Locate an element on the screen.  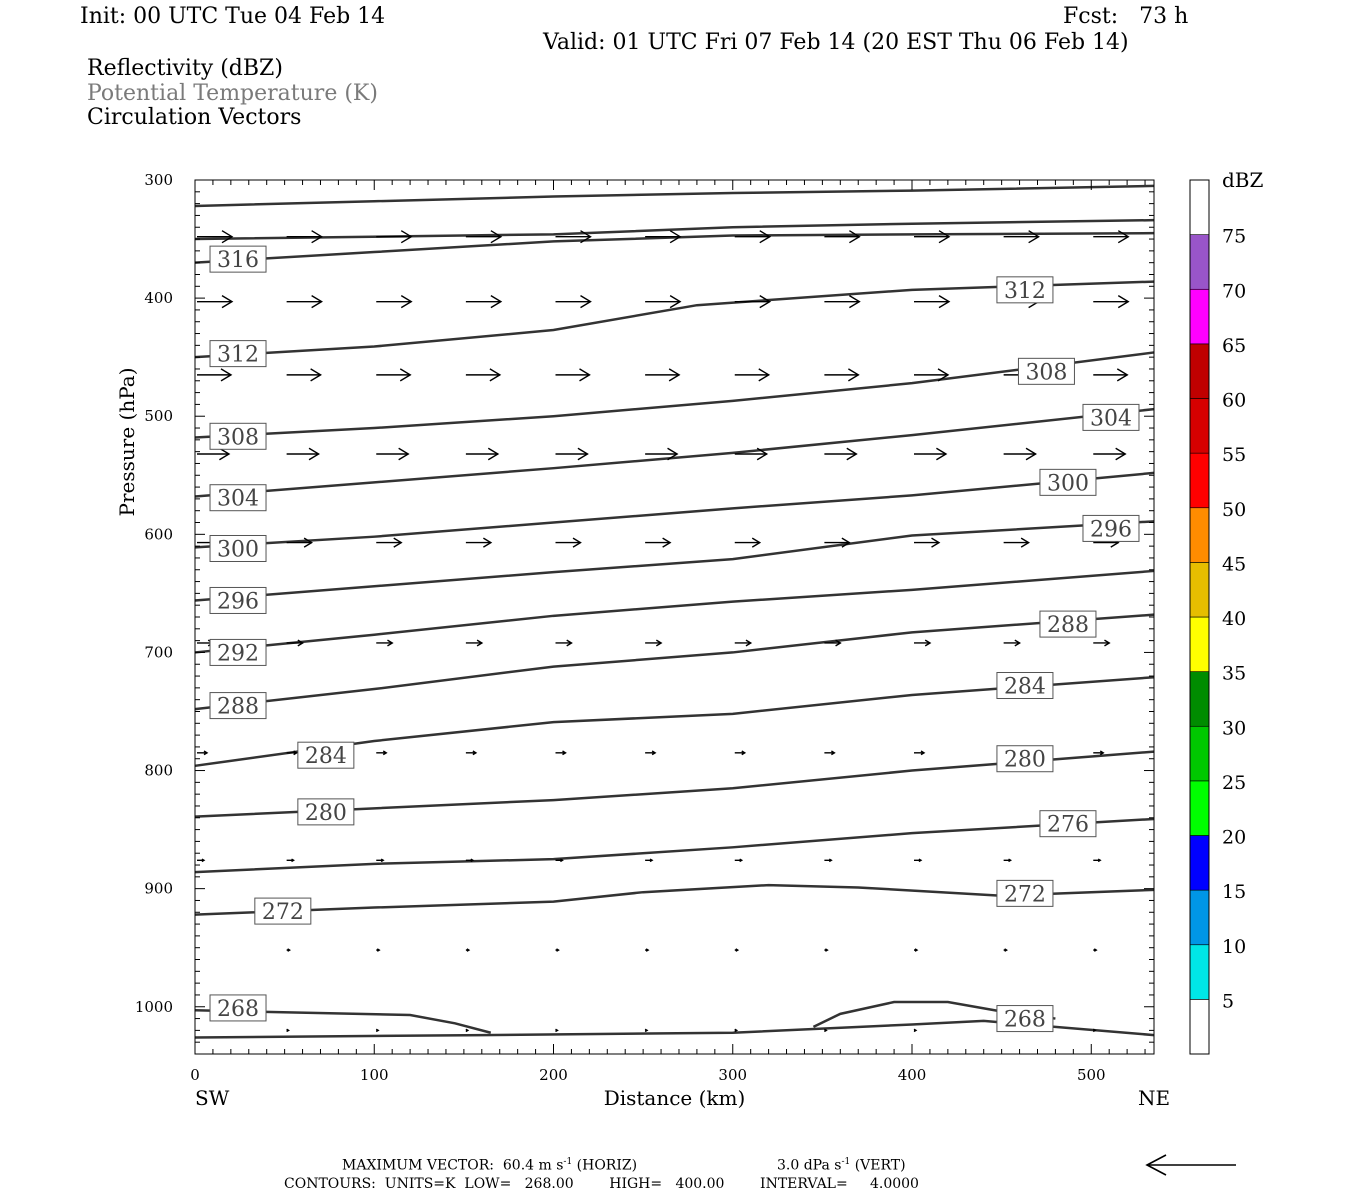
contour-label-text: 308 is located at coordinates (238, 437).